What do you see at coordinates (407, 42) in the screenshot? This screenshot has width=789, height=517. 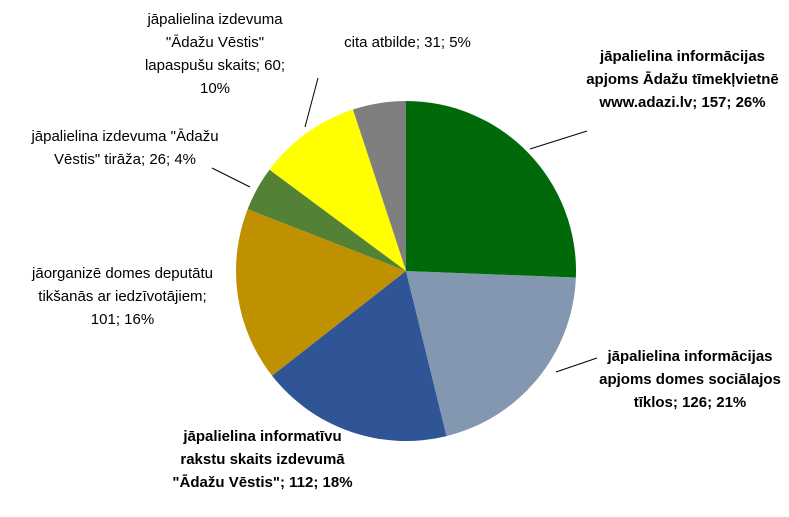 I see `data-label: cita atbilde; 31; 5%` at bounding box center [407, 42].